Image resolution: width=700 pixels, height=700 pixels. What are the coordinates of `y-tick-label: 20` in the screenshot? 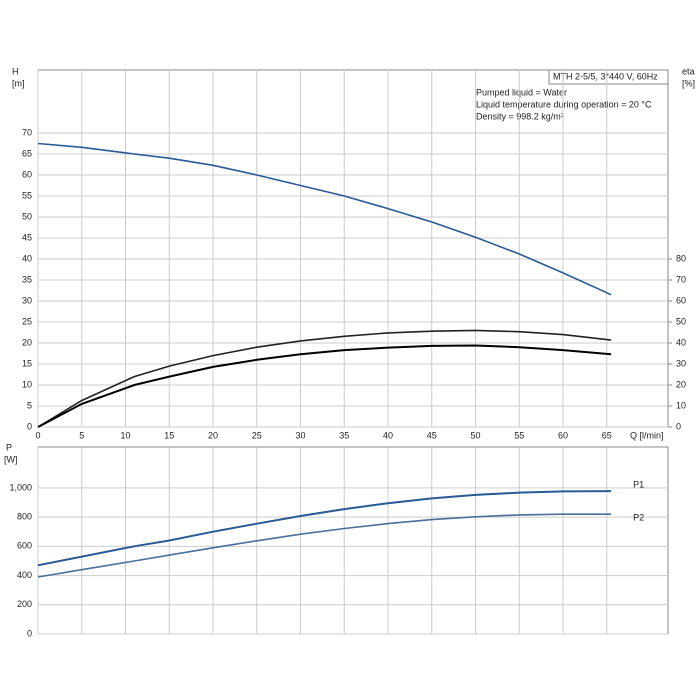 It's located at (27, 342).